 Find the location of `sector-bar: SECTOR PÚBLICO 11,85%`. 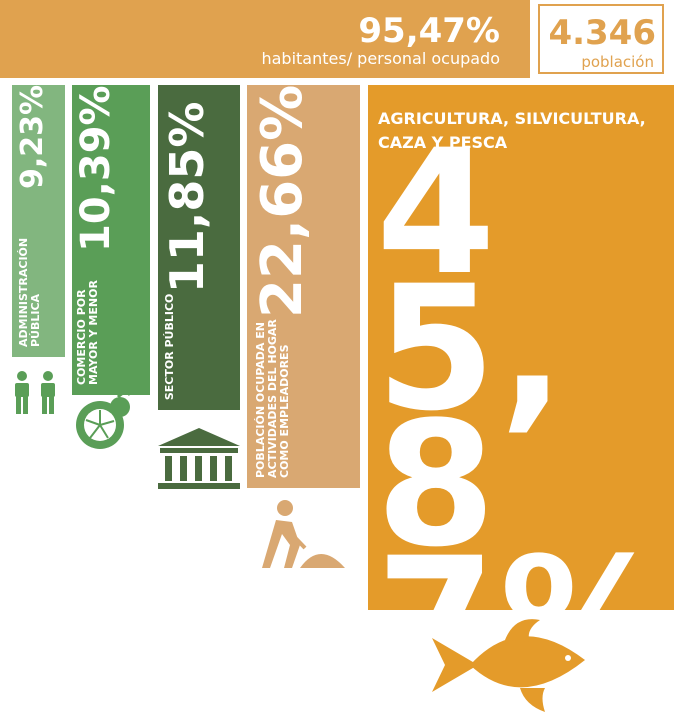

sector-bar: SECTOR PÚBLICO 11,85% is located at coordinates (199, 247).